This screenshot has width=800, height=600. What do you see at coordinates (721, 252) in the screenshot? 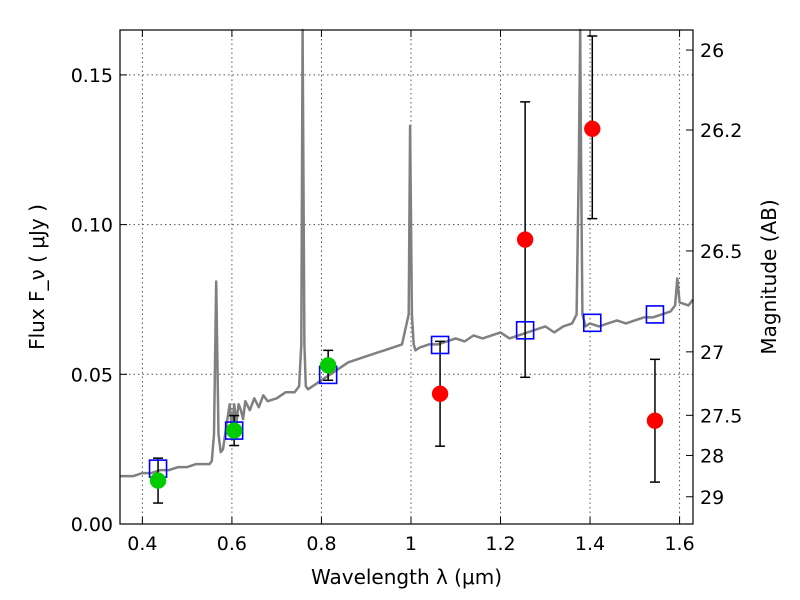
I see `right-tick-label: 26.5` at bounding box center [721, 252].